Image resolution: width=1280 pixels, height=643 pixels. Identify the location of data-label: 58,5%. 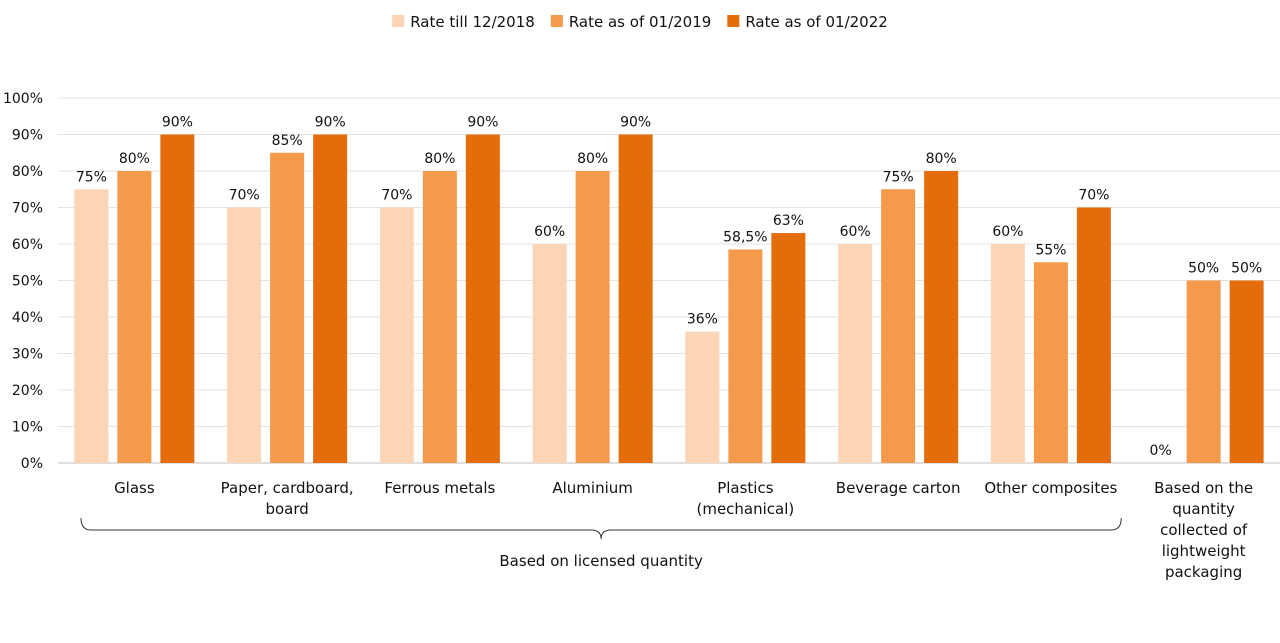
(745, 237).